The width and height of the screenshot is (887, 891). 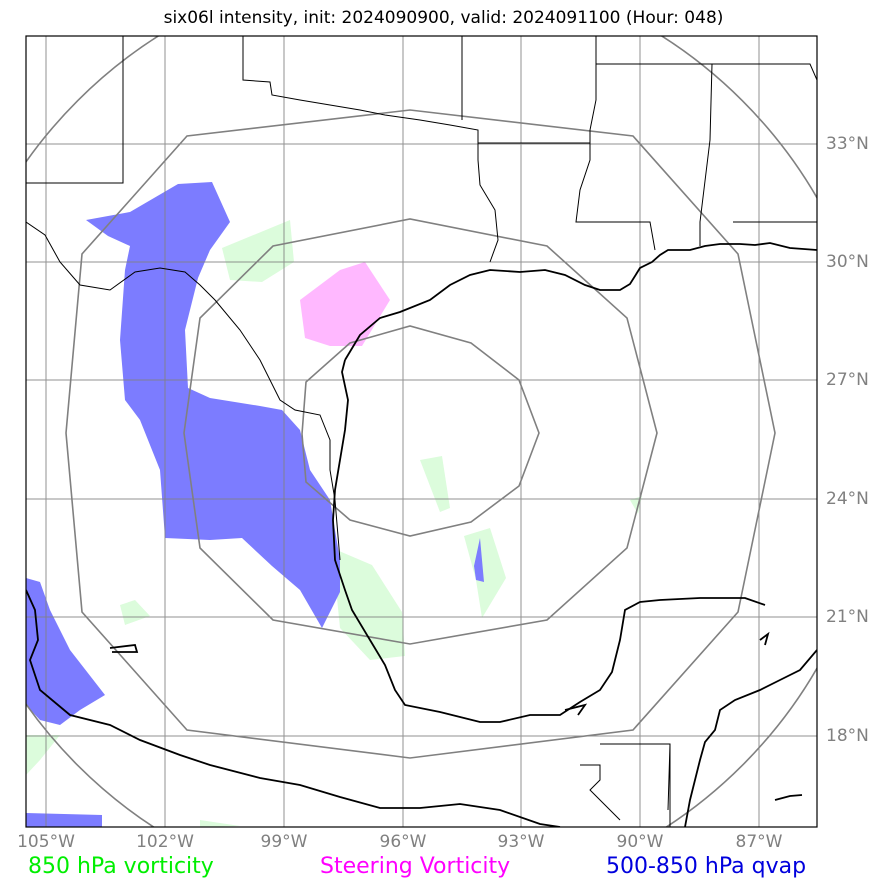 I want to click on lon-label: 102°W, so click(x=165, y=842).